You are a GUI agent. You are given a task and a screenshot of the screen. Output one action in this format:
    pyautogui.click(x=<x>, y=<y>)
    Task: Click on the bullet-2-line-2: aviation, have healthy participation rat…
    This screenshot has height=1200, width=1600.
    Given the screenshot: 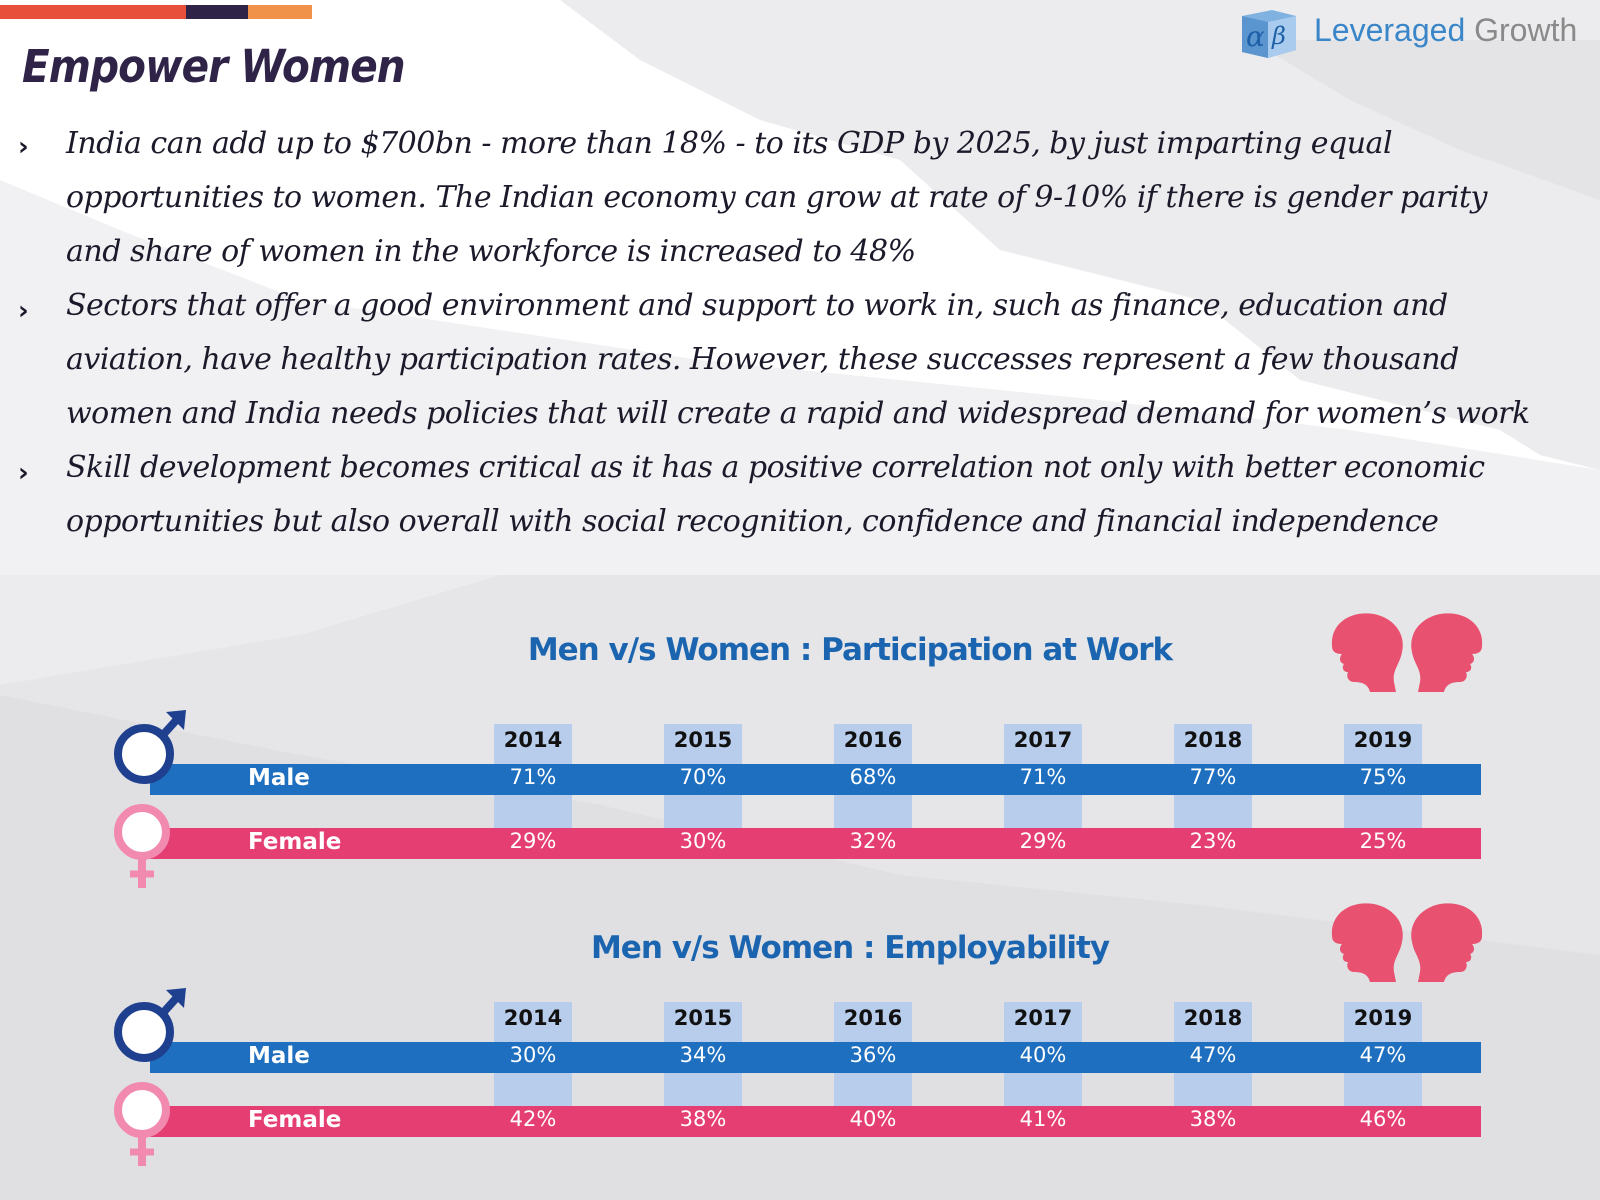 What is the action you would take?
    pyautogui.click(x=762, y=359)
    